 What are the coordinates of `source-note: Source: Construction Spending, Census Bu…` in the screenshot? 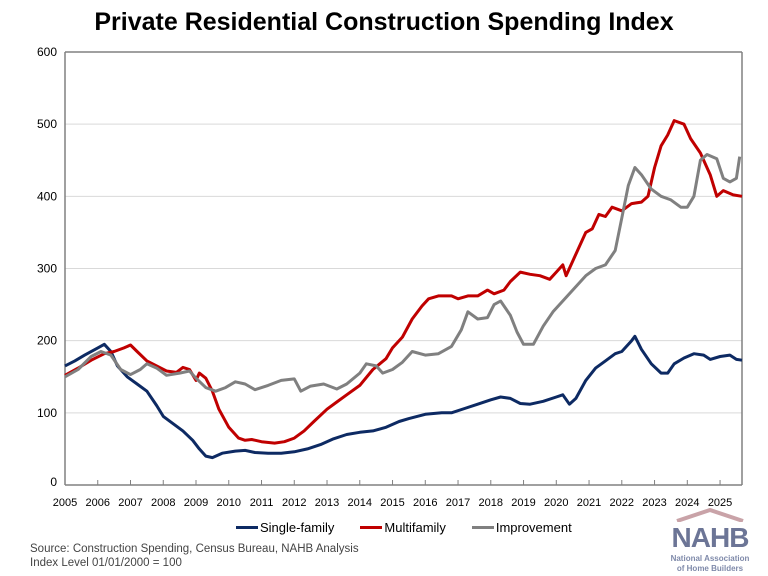 It's located at (194, 556).